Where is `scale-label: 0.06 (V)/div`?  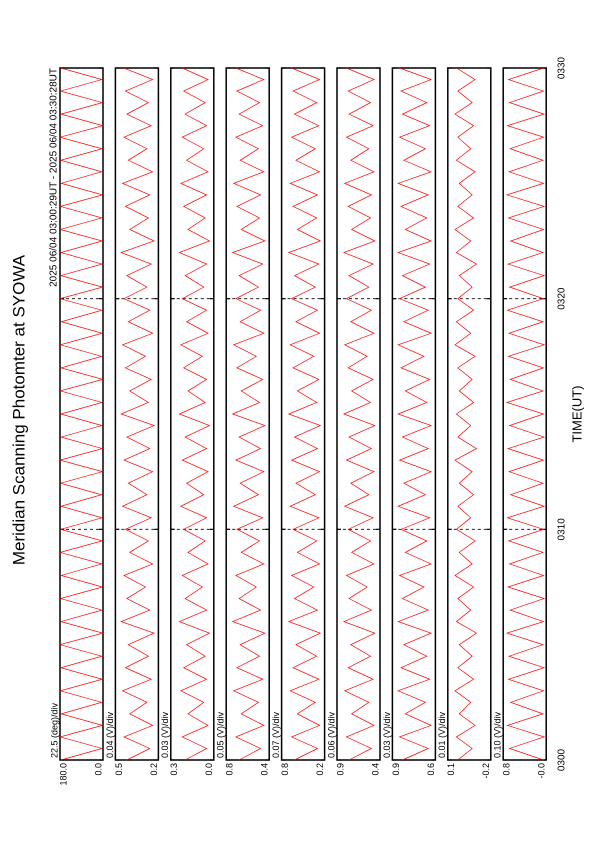 scale-label: 0.06 (V)/div is located at coordinates (331, 734).